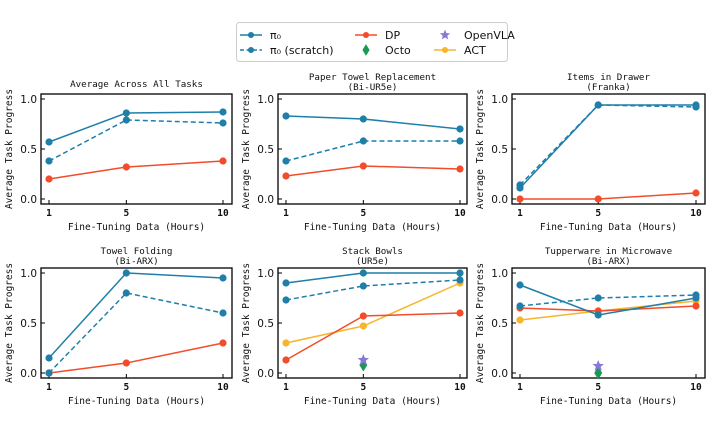 Image resolution: width=725 pixels, height=425 pixels. Describe the element at coordinates (445, 34) in the screenshot. I see `star-icon` at that location.